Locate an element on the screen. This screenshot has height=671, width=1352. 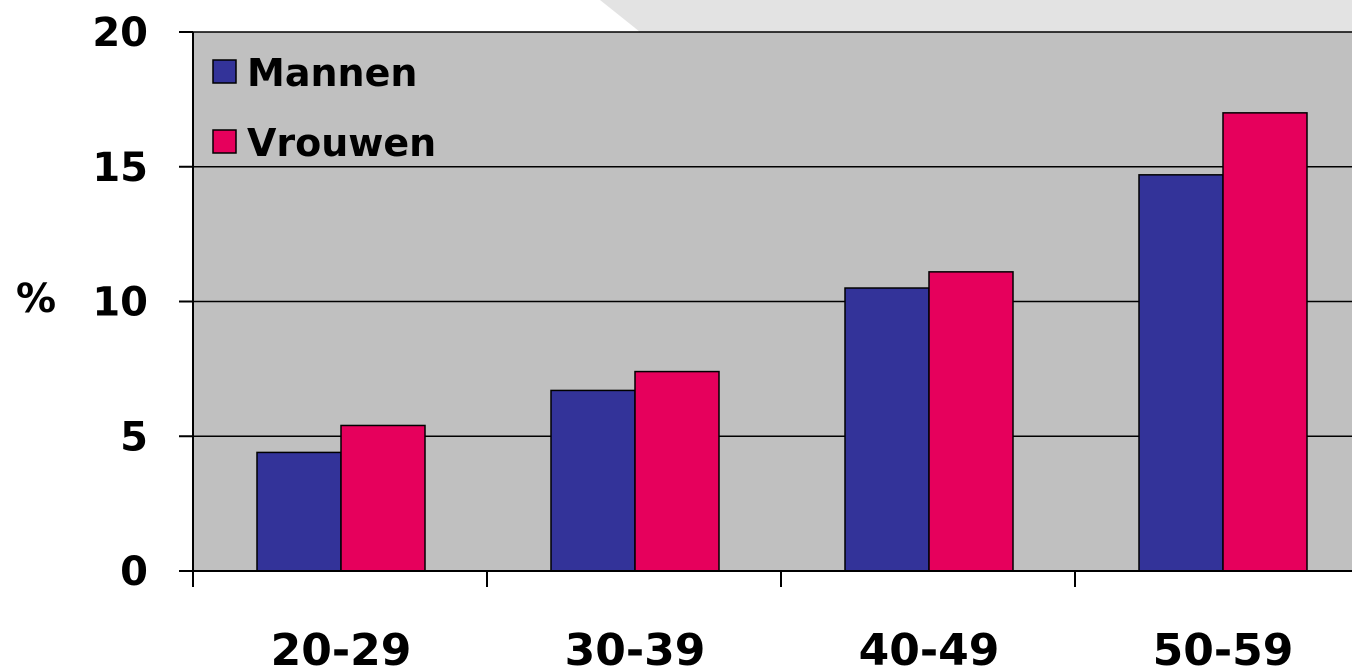
y-tick-label: 10 is located at coordinates (120, 303).